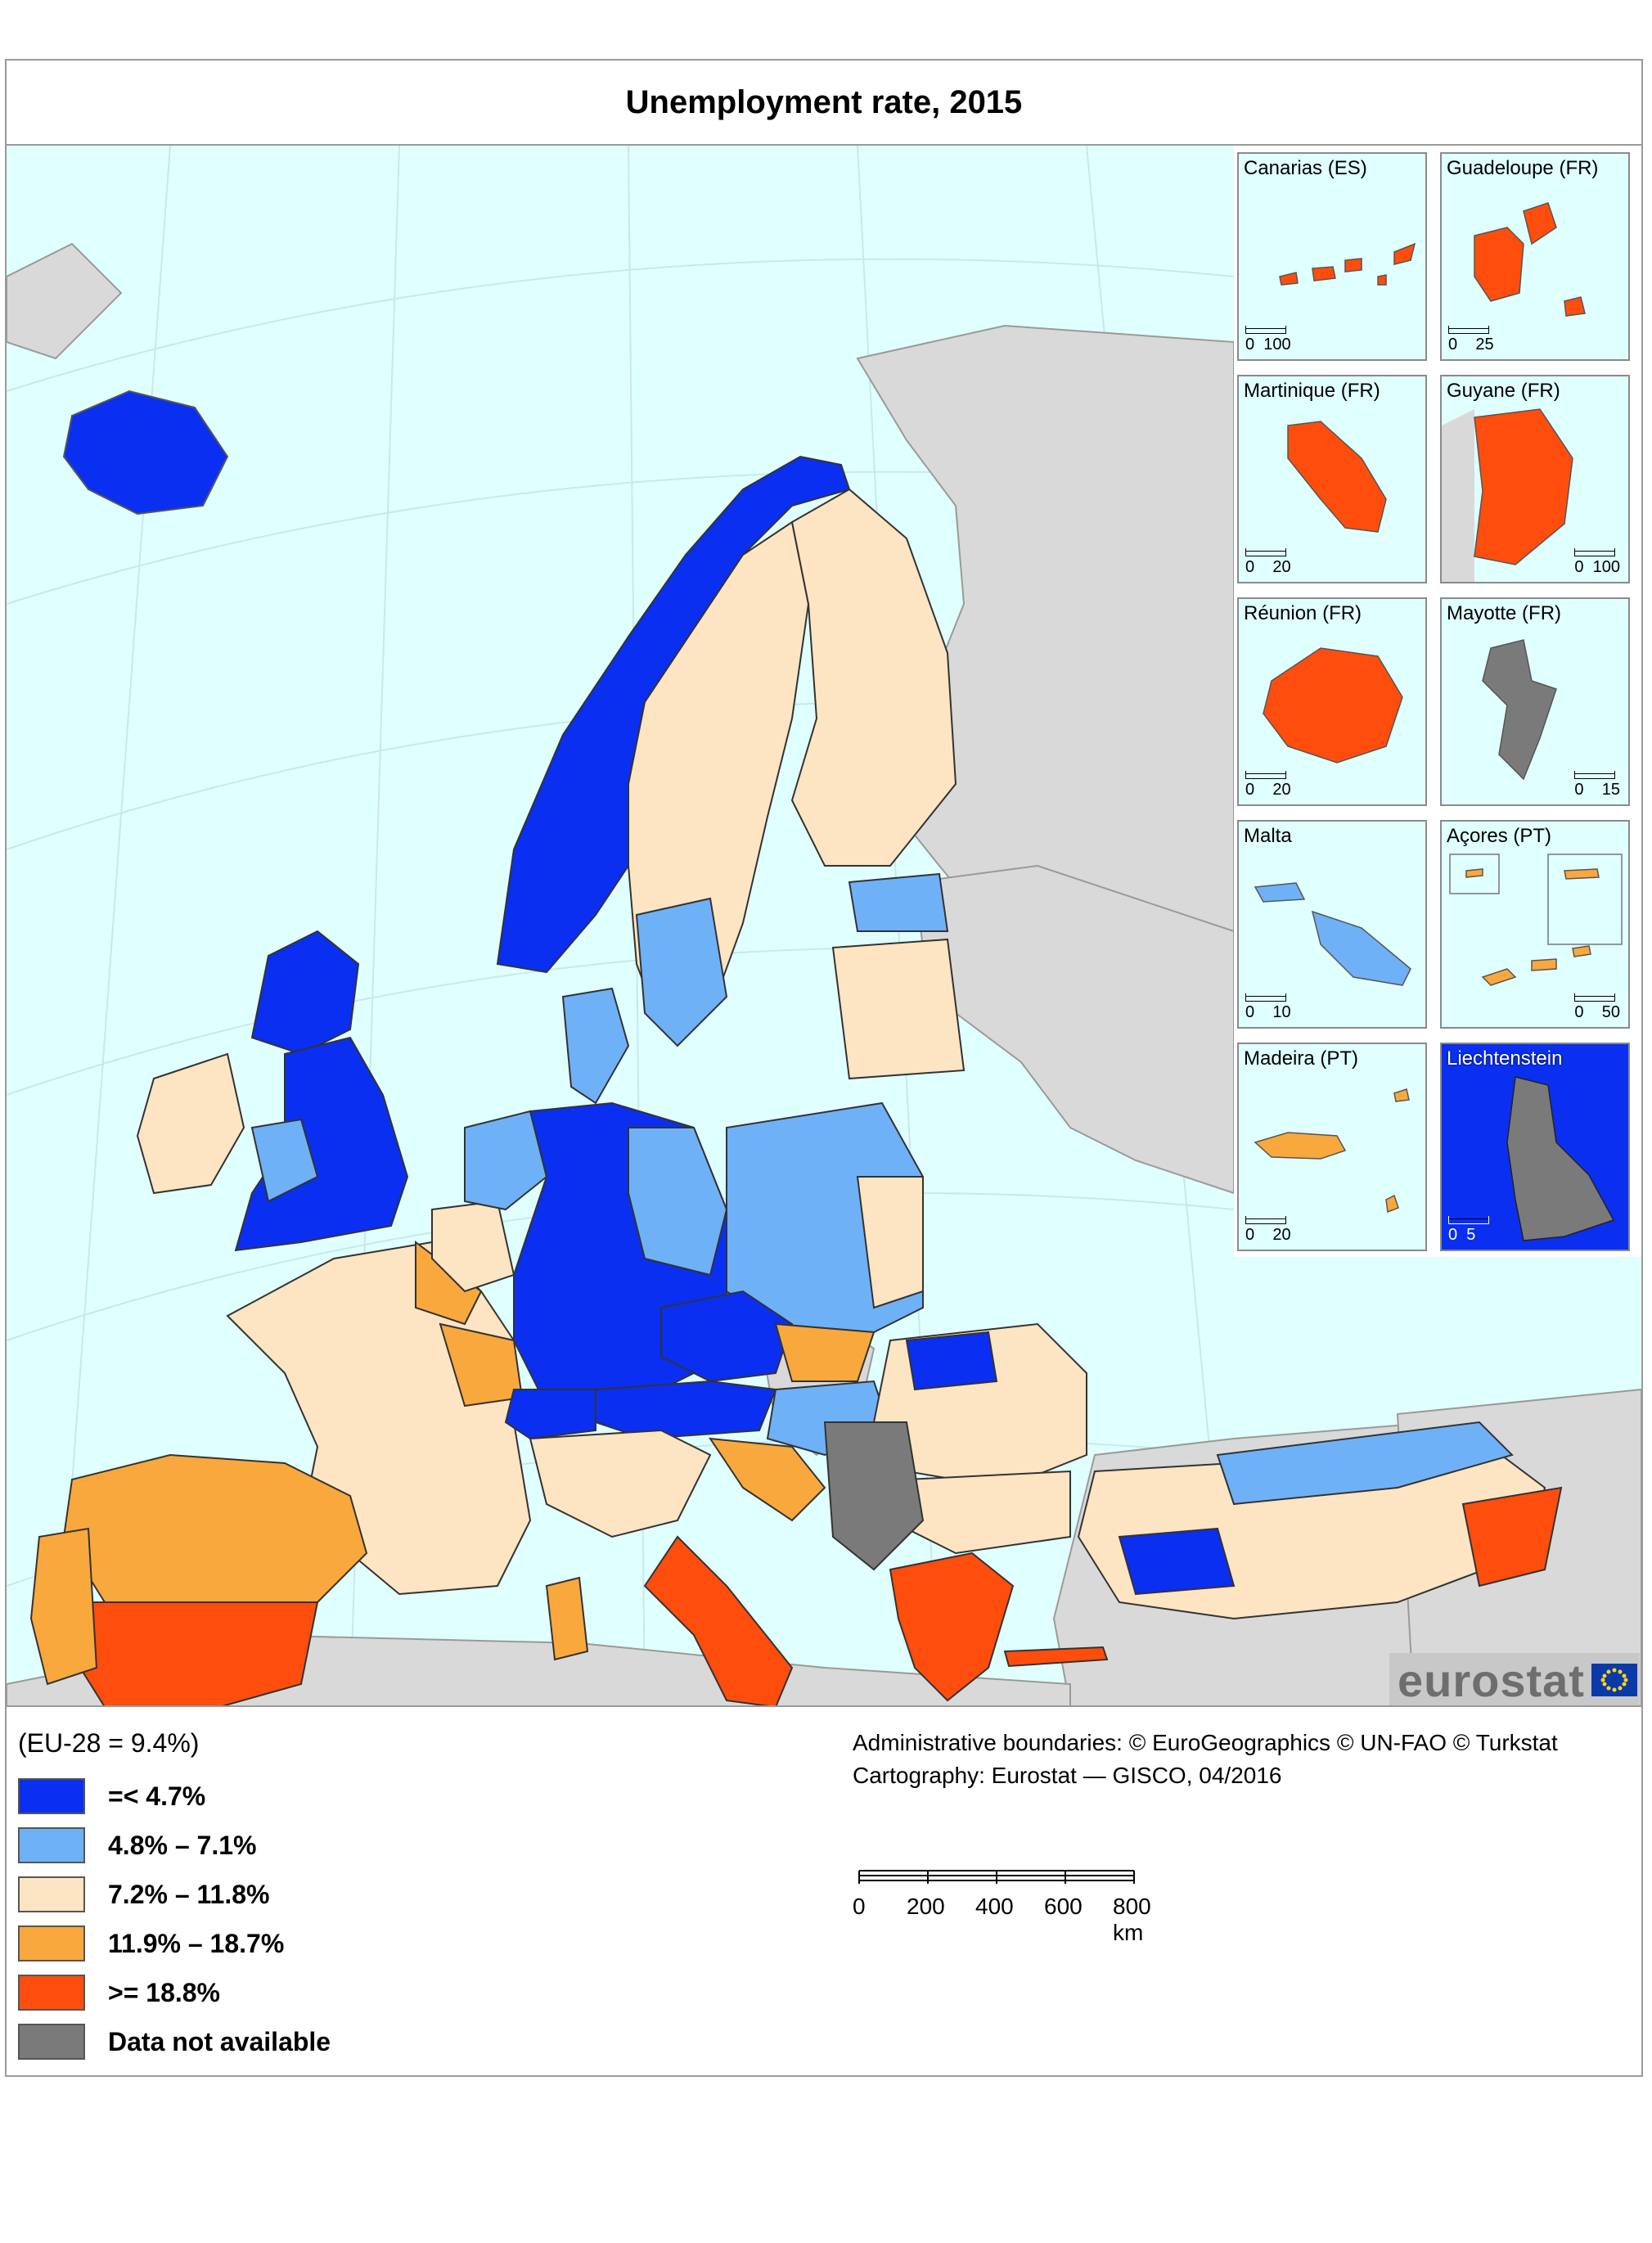 The image size is (1652, 2243). I want to click on inset-scale: 0 10, so click(1268, 1008).